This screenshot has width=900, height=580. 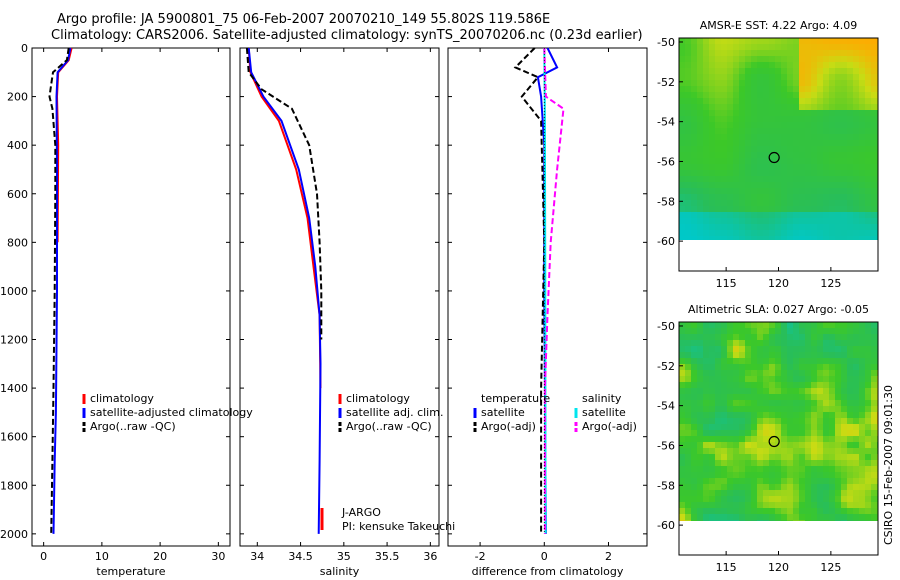 What do you see at coordinates (666, 406) in the screenshot?
I see `y-tick-label: -54` at bounding box center [666, 406].